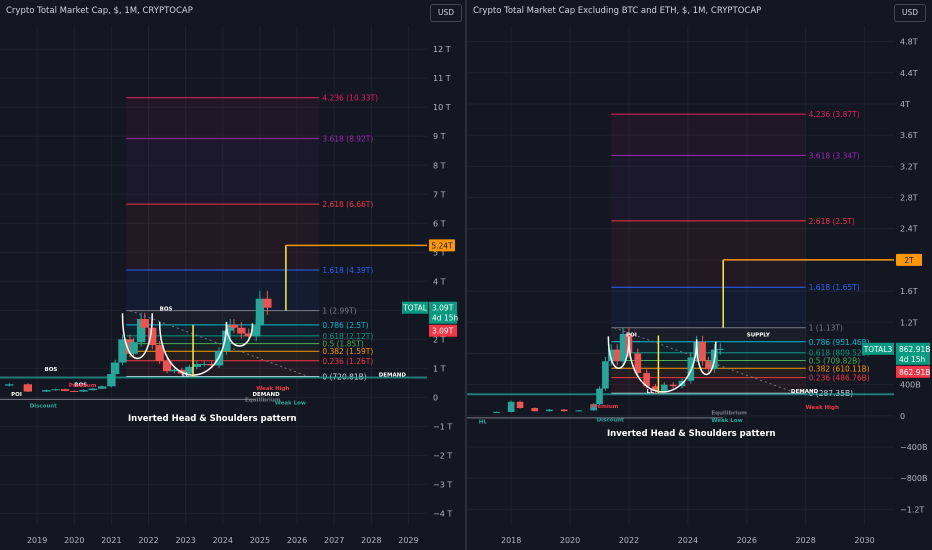  What do you see at coordinates (834, 114) in the screenshot?
I see `fib-level-label: 4.236 (3.87T)` at bounding box center [834, 114].